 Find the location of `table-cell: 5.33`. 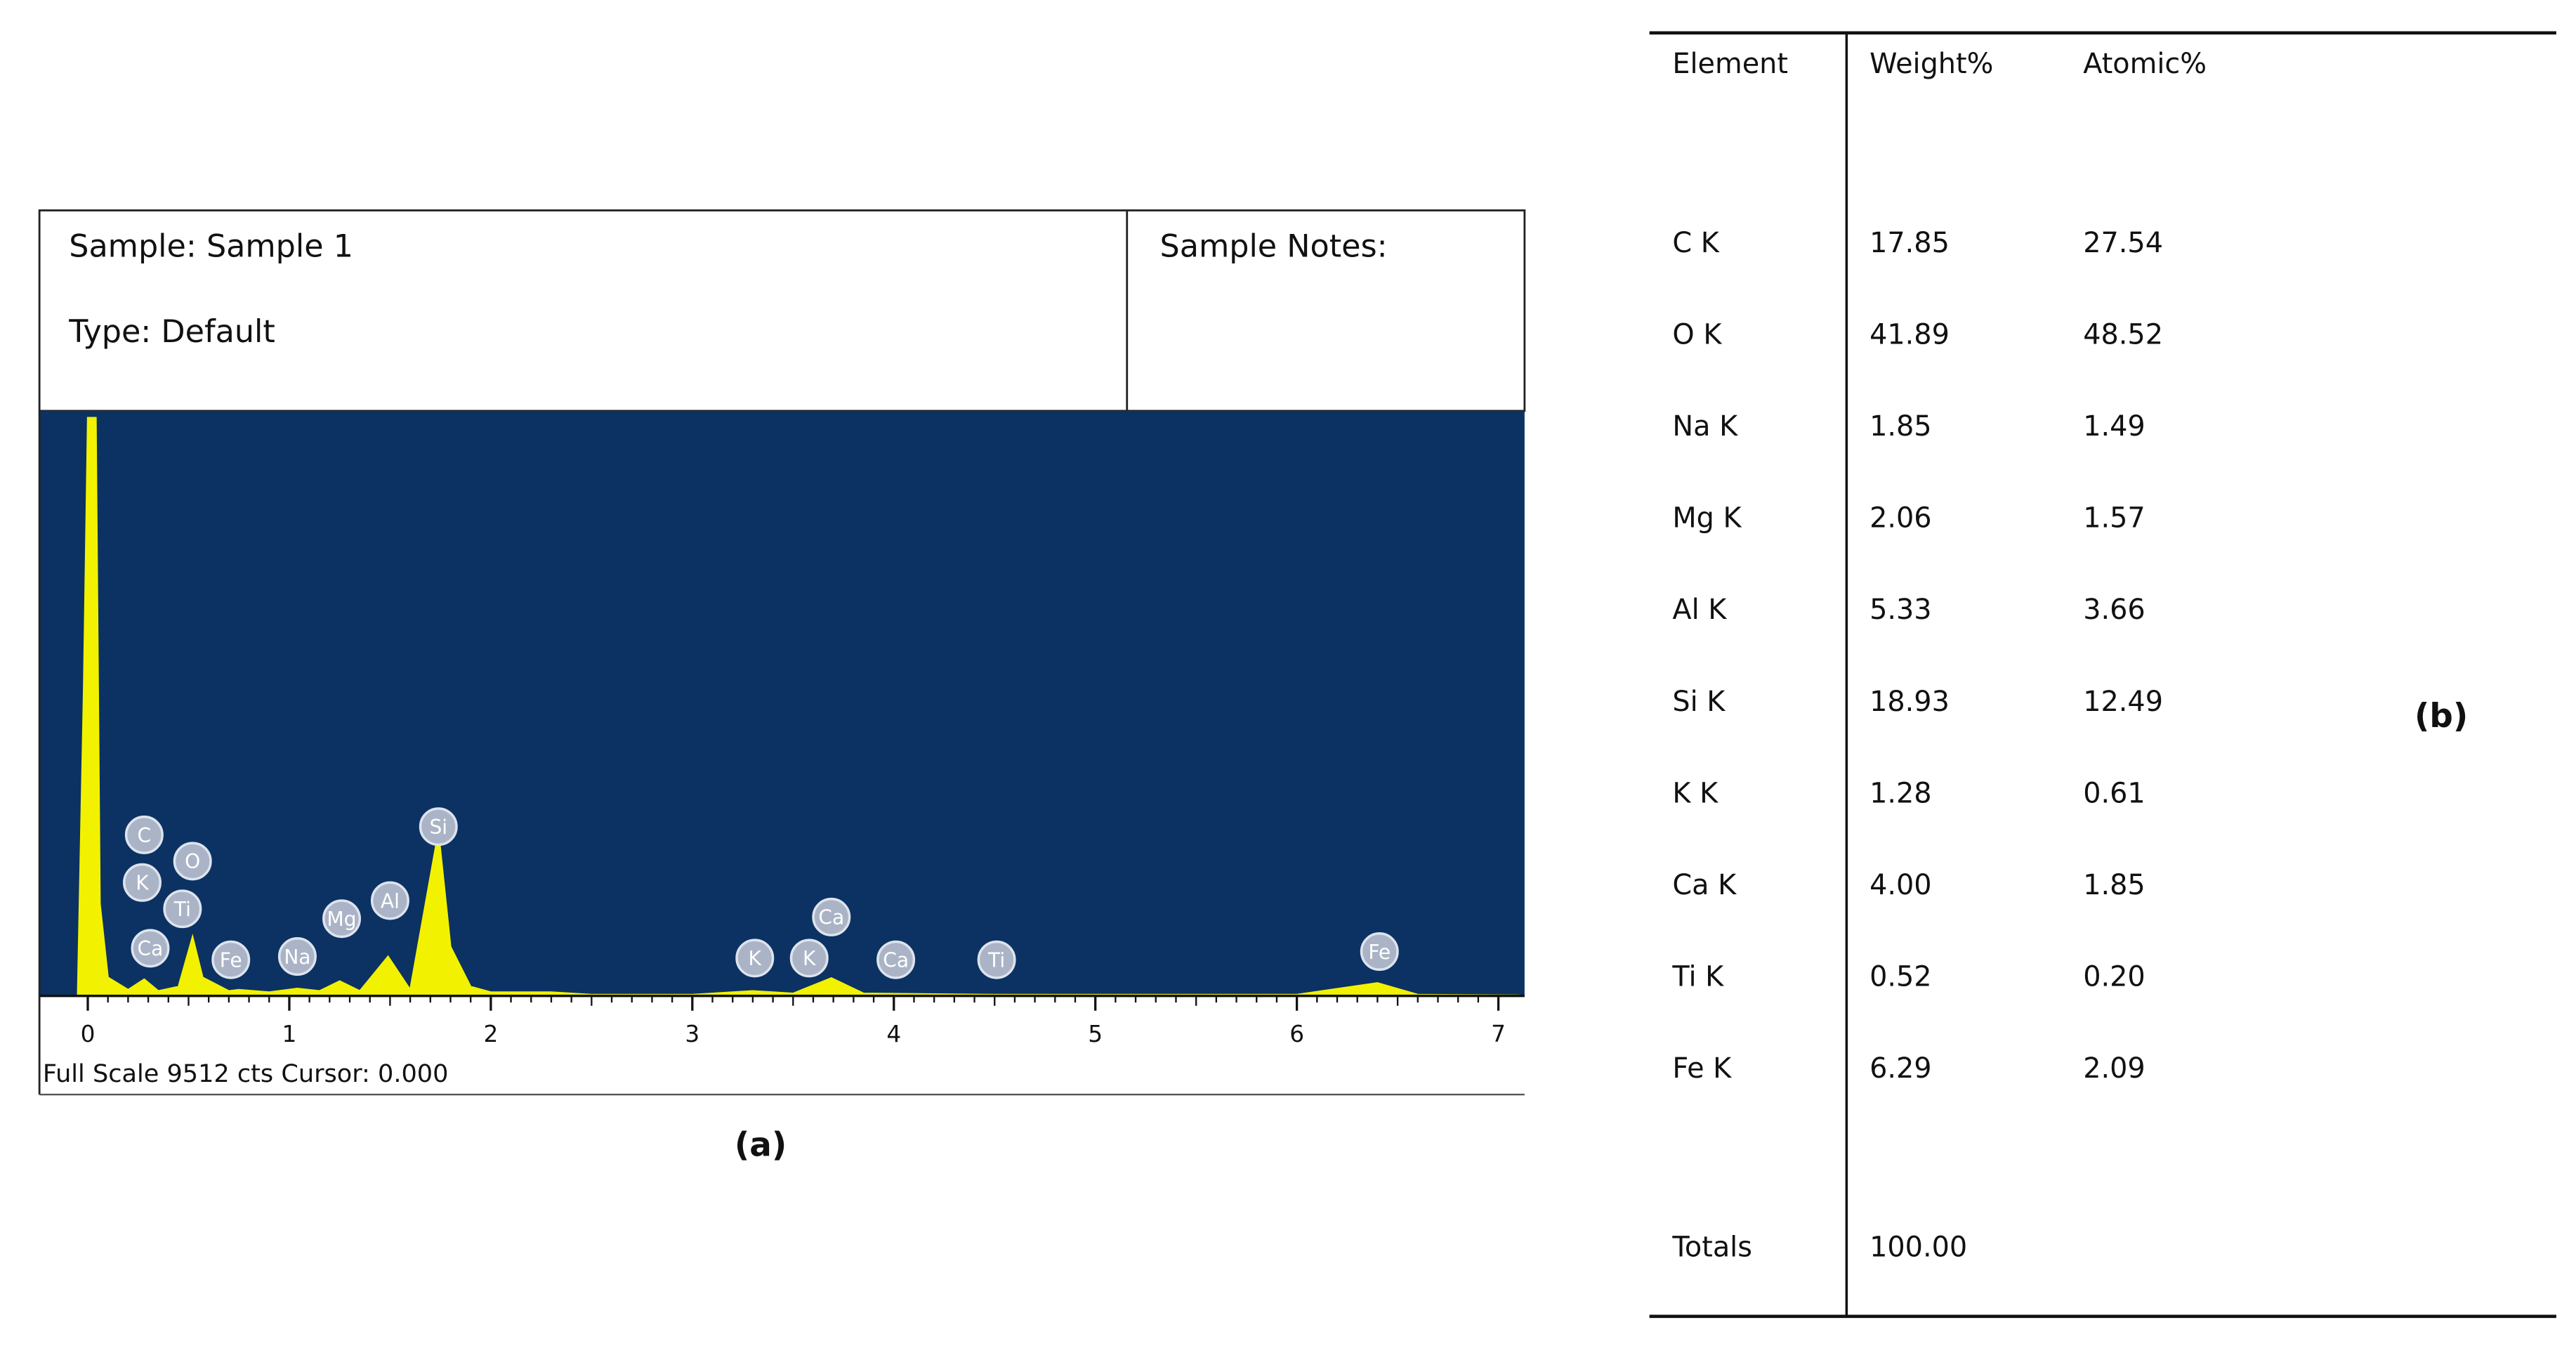

table-cell: 5.33 is located at coordinates (1900, 610).